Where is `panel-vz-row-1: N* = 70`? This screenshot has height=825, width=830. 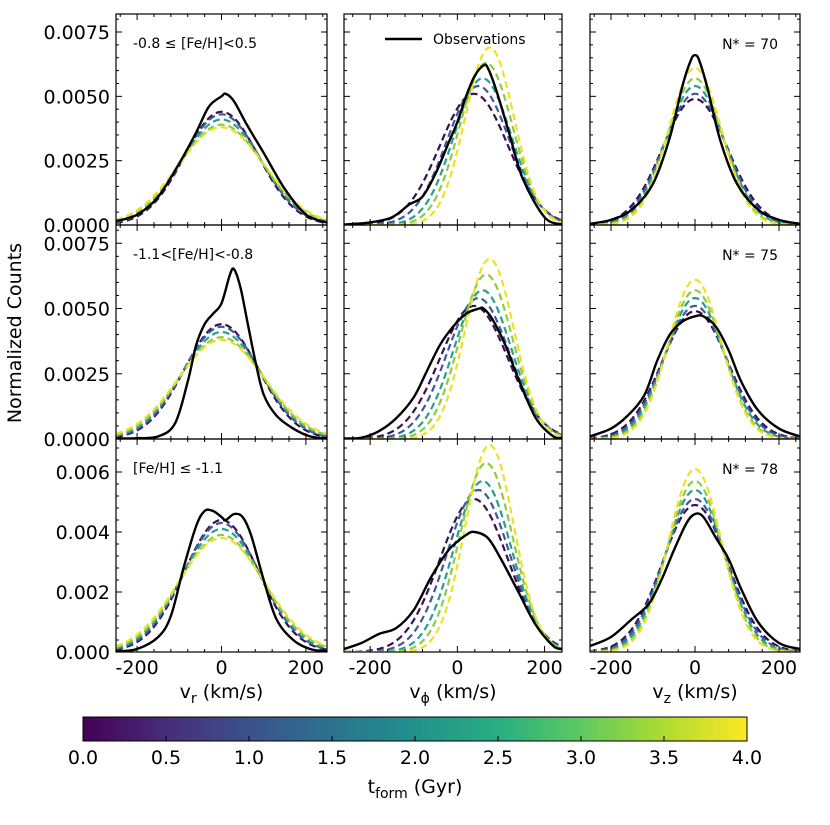
panel-vz-row-1: N* = 70 is located at coordinates (695, 119).